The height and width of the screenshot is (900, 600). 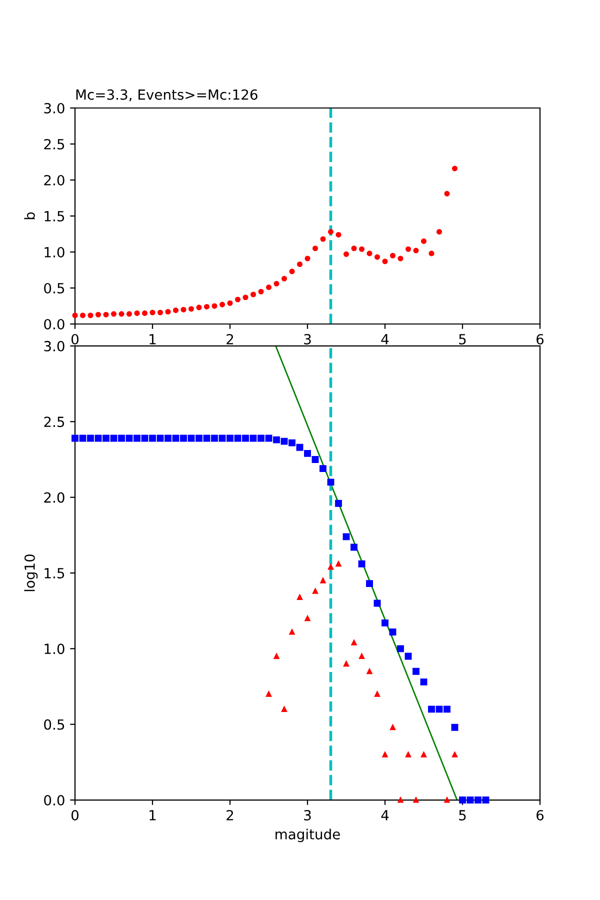 What do you see at coordinates (29, 216) in the screenshot?
I see `y-axis-title: b` at bounding box center [29, 216].